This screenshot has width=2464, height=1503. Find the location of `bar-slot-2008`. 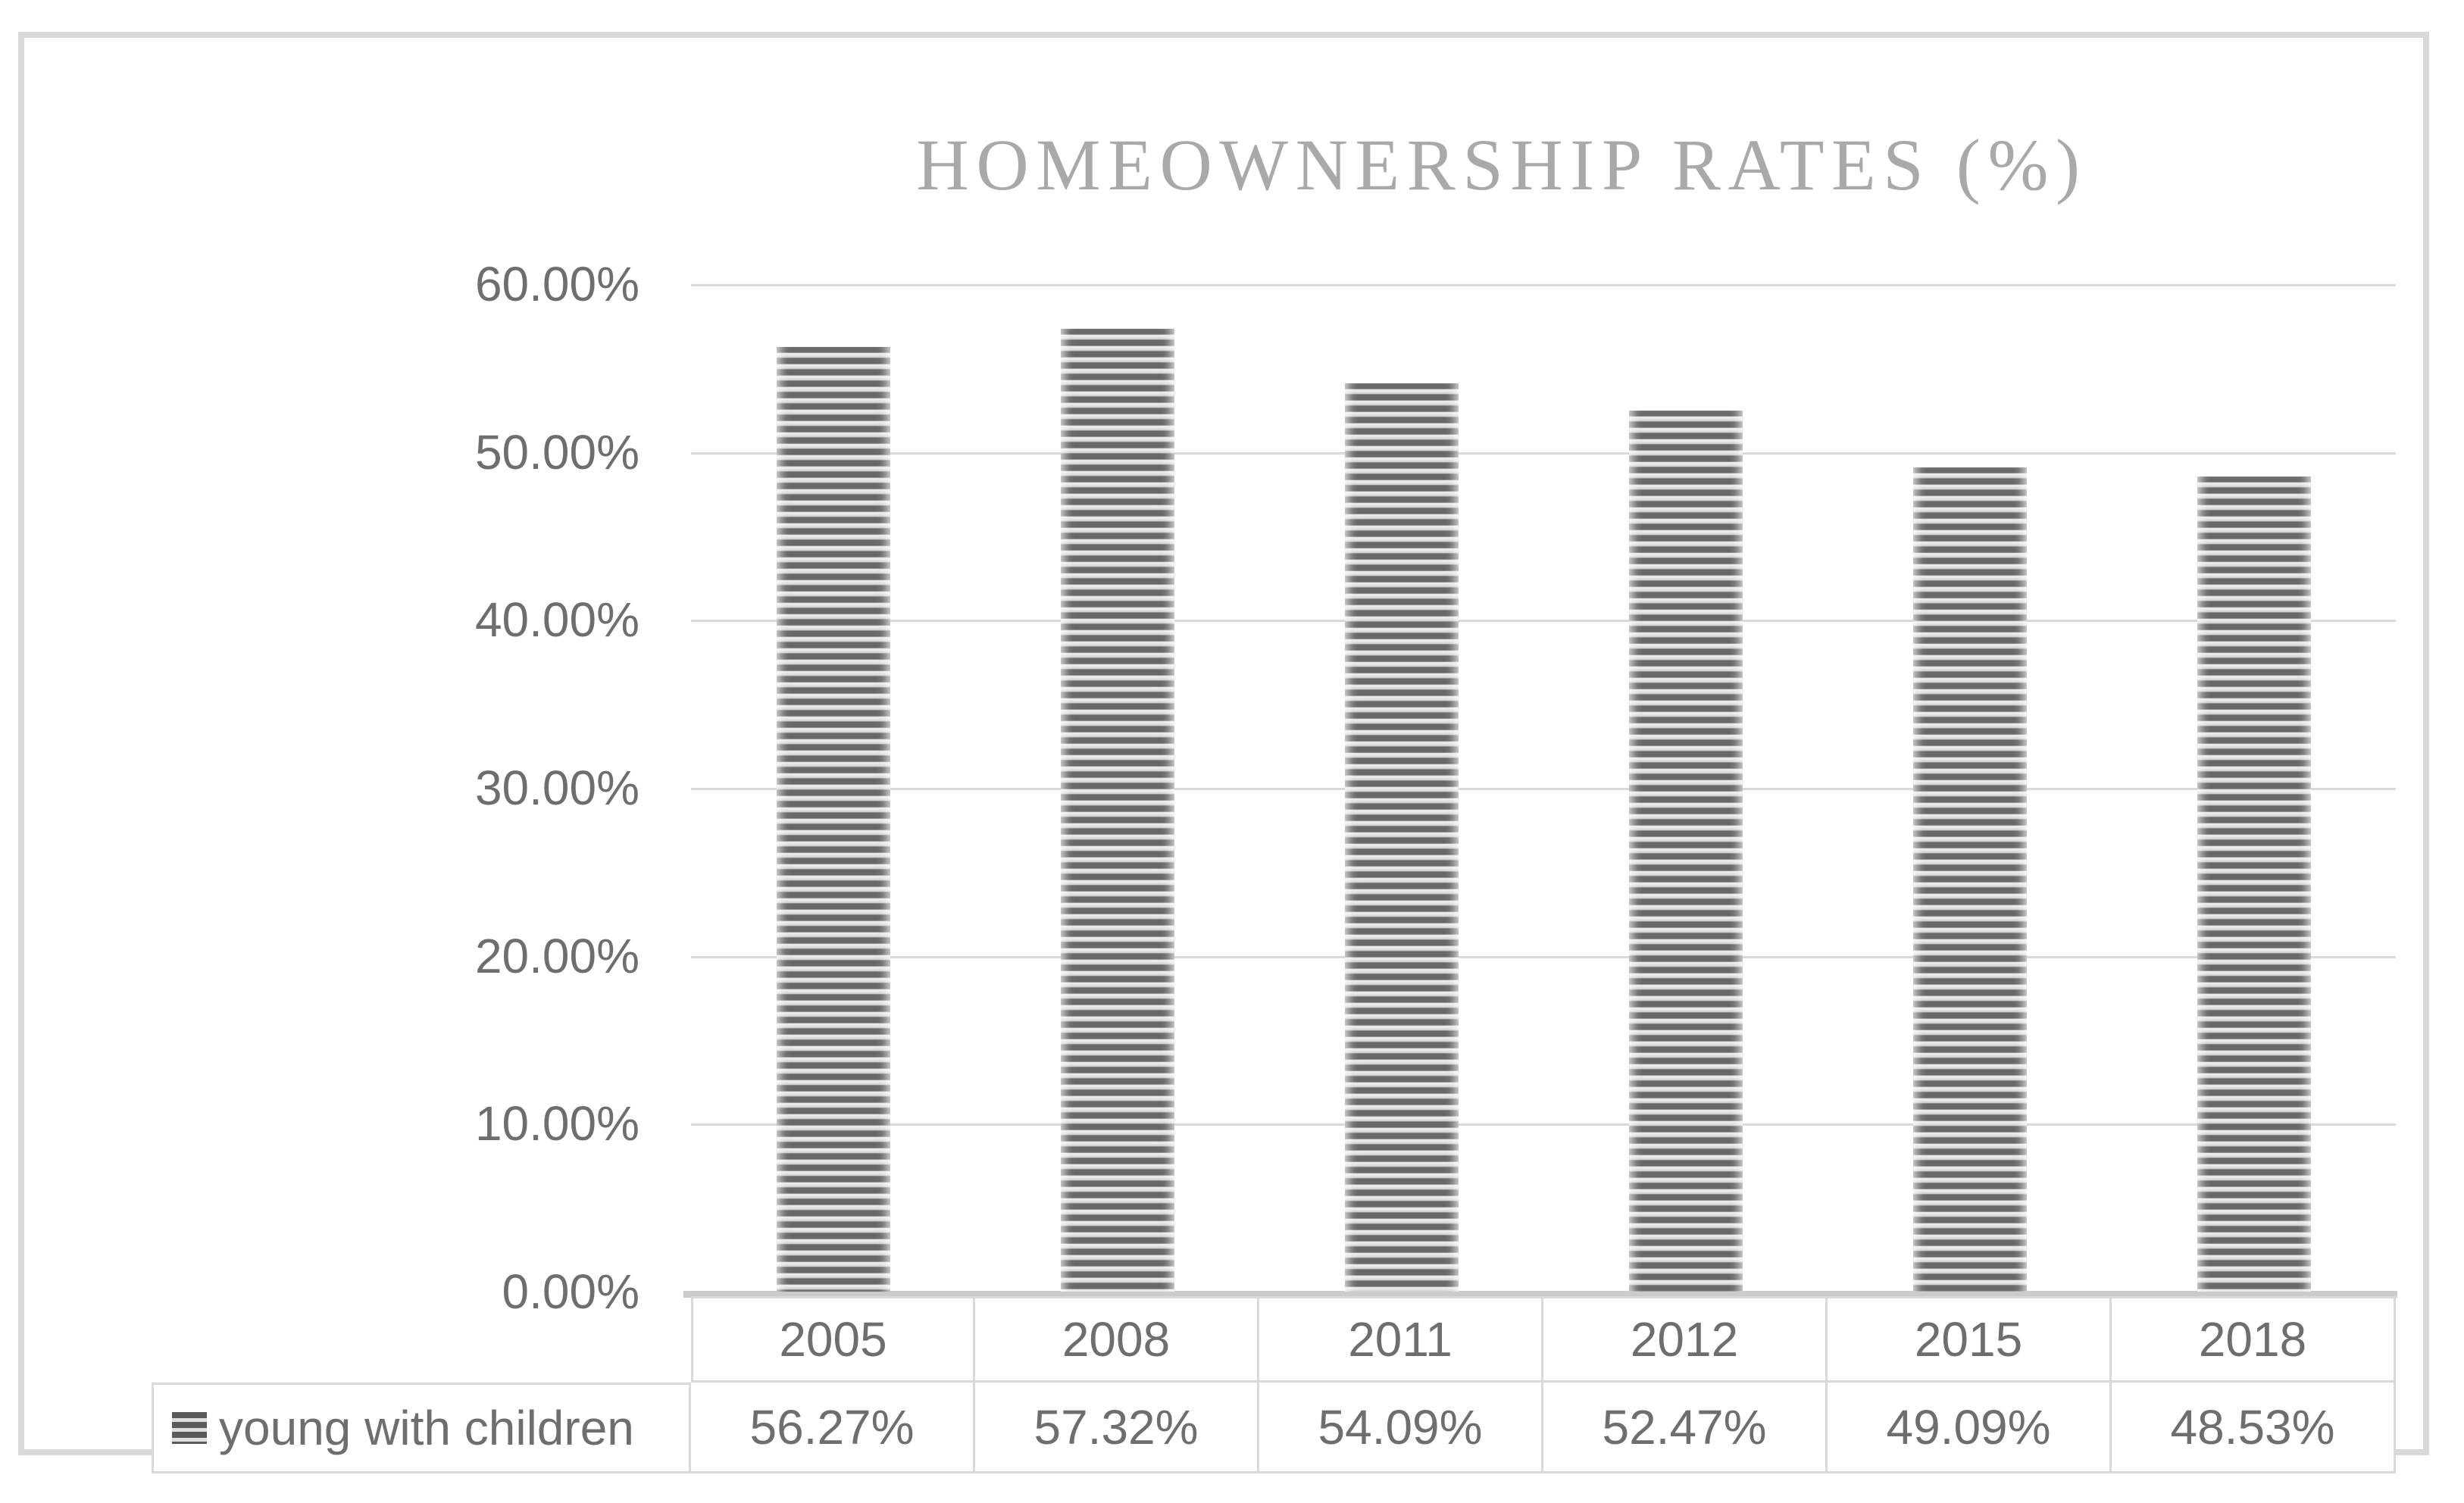

bar-slot-2008 is located at coordinates (1117, 788).